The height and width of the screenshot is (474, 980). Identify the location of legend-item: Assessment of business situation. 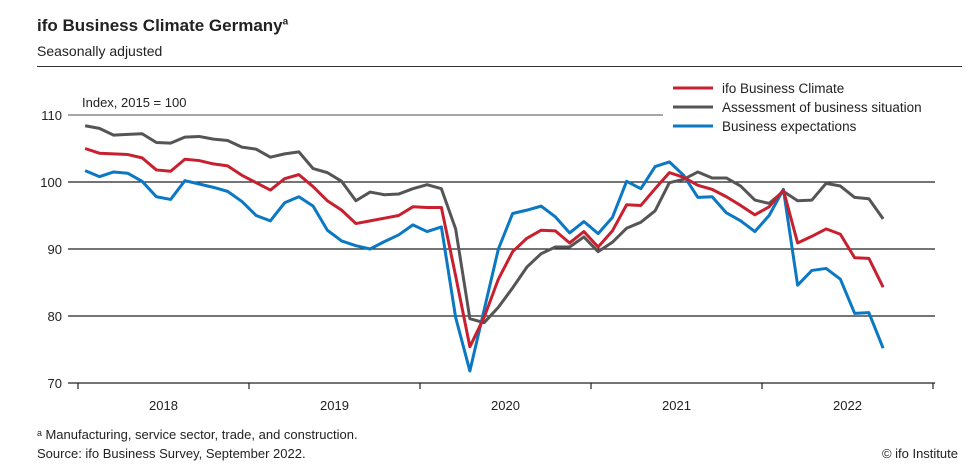
(797, 107).